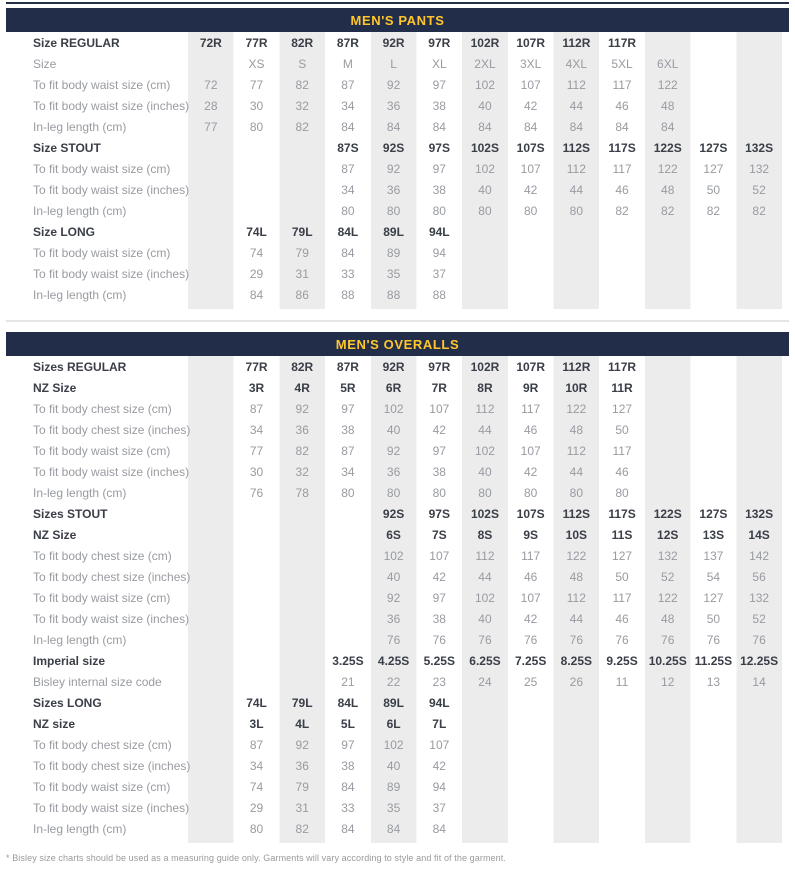  What do you see at coordinates (530, 534) in the screenshot?
I see `size-cell: 9S` at bounding box center [530, 534].